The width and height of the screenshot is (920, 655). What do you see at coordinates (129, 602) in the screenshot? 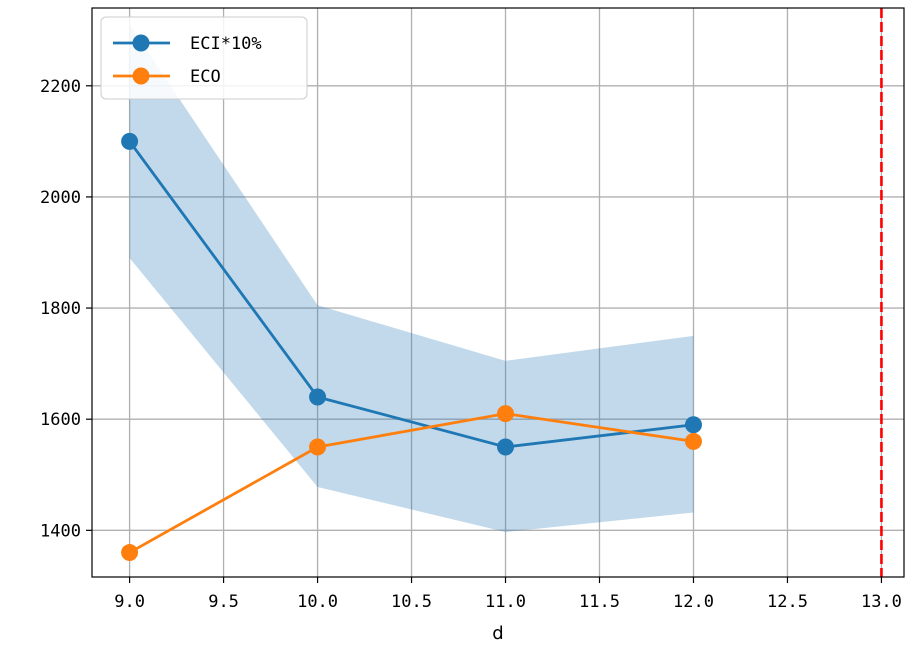
I see `x-tick-label: 9.0` at bounding box center [129, 602].